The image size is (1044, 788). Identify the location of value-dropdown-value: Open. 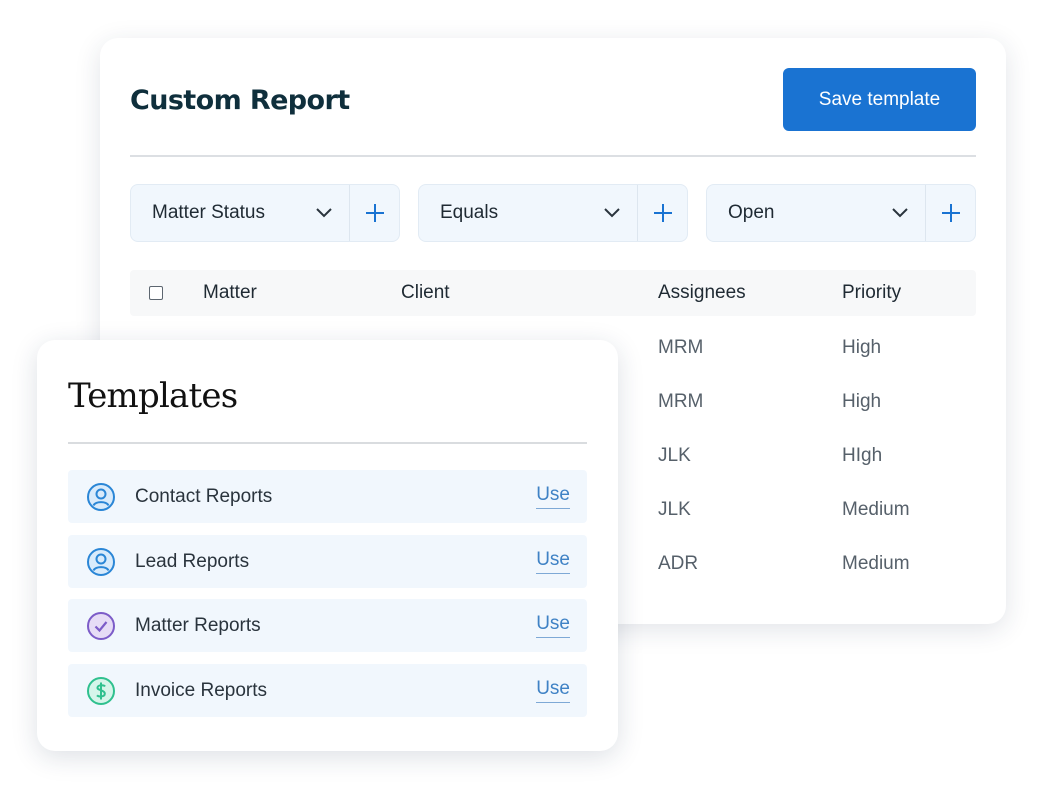
(751, 212).